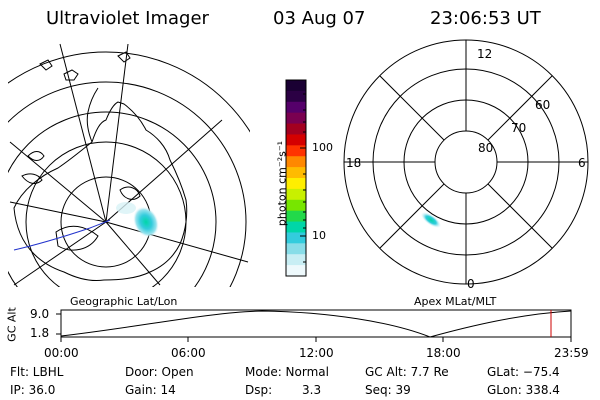 This screenshot has height=400, width=600. I want to click on filter-info: Flt: LBHL, so click(37, 372).